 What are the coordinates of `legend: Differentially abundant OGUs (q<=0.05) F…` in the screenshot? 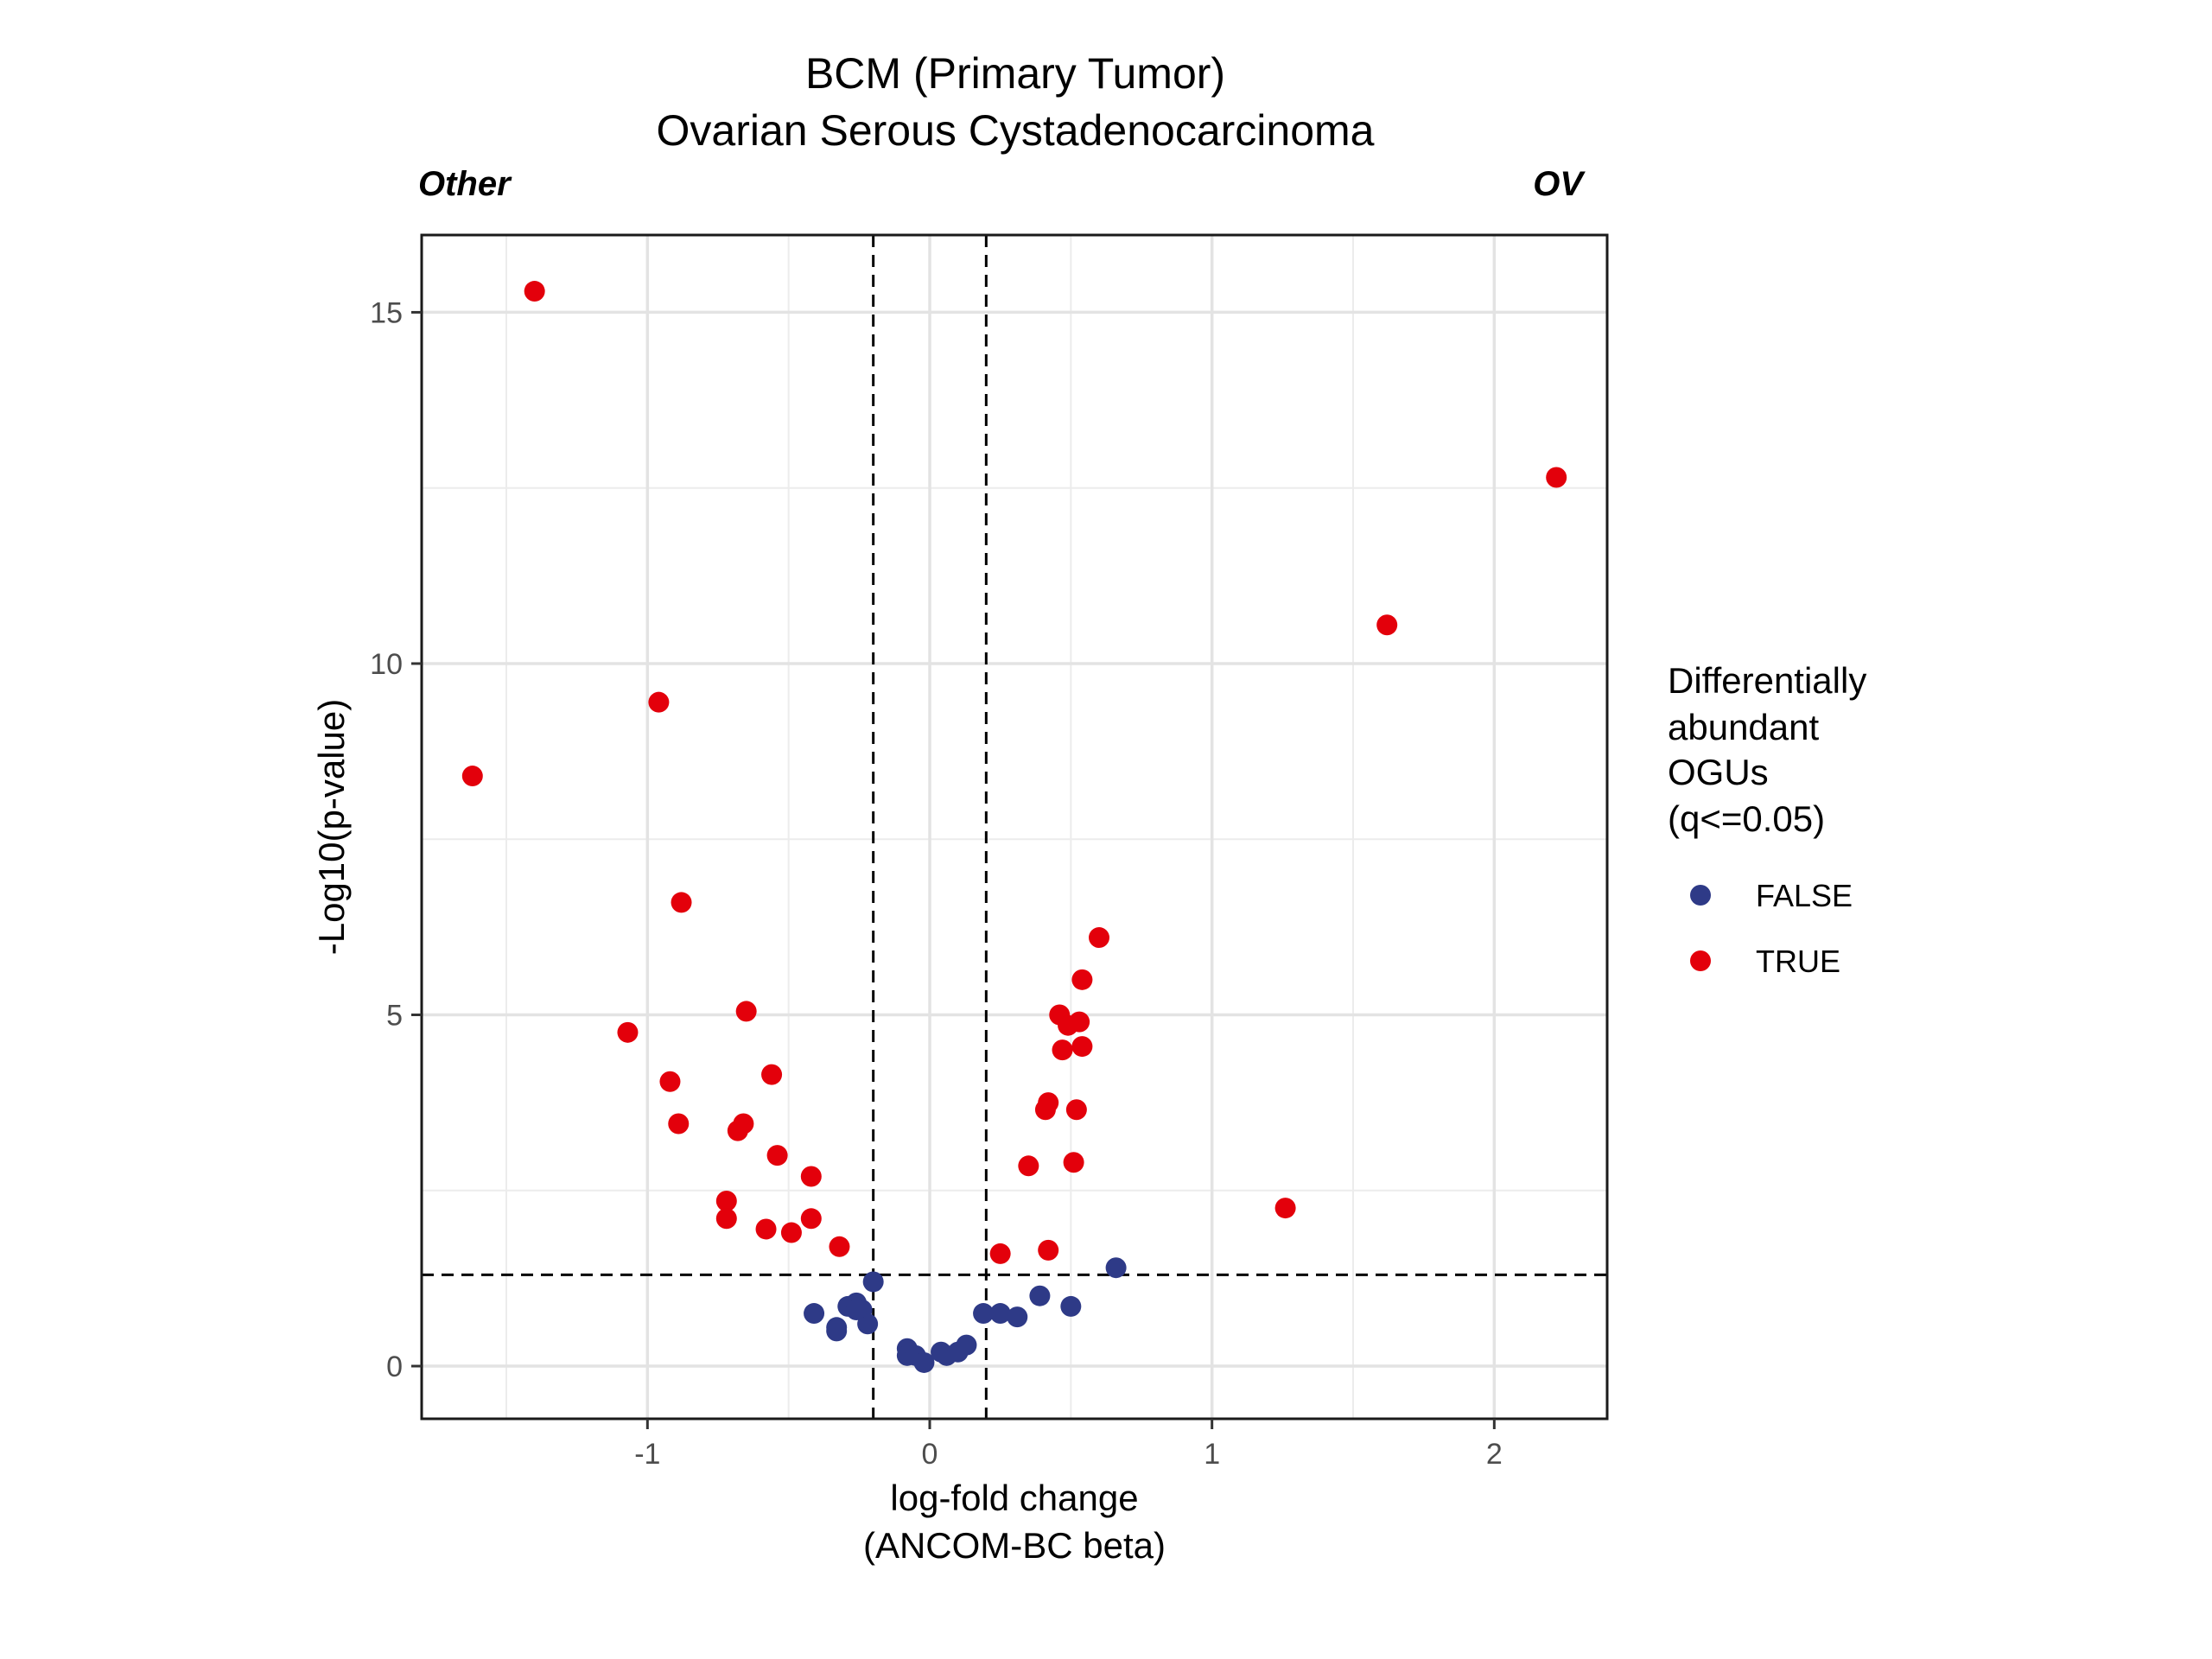 It's located at (1767, 819).